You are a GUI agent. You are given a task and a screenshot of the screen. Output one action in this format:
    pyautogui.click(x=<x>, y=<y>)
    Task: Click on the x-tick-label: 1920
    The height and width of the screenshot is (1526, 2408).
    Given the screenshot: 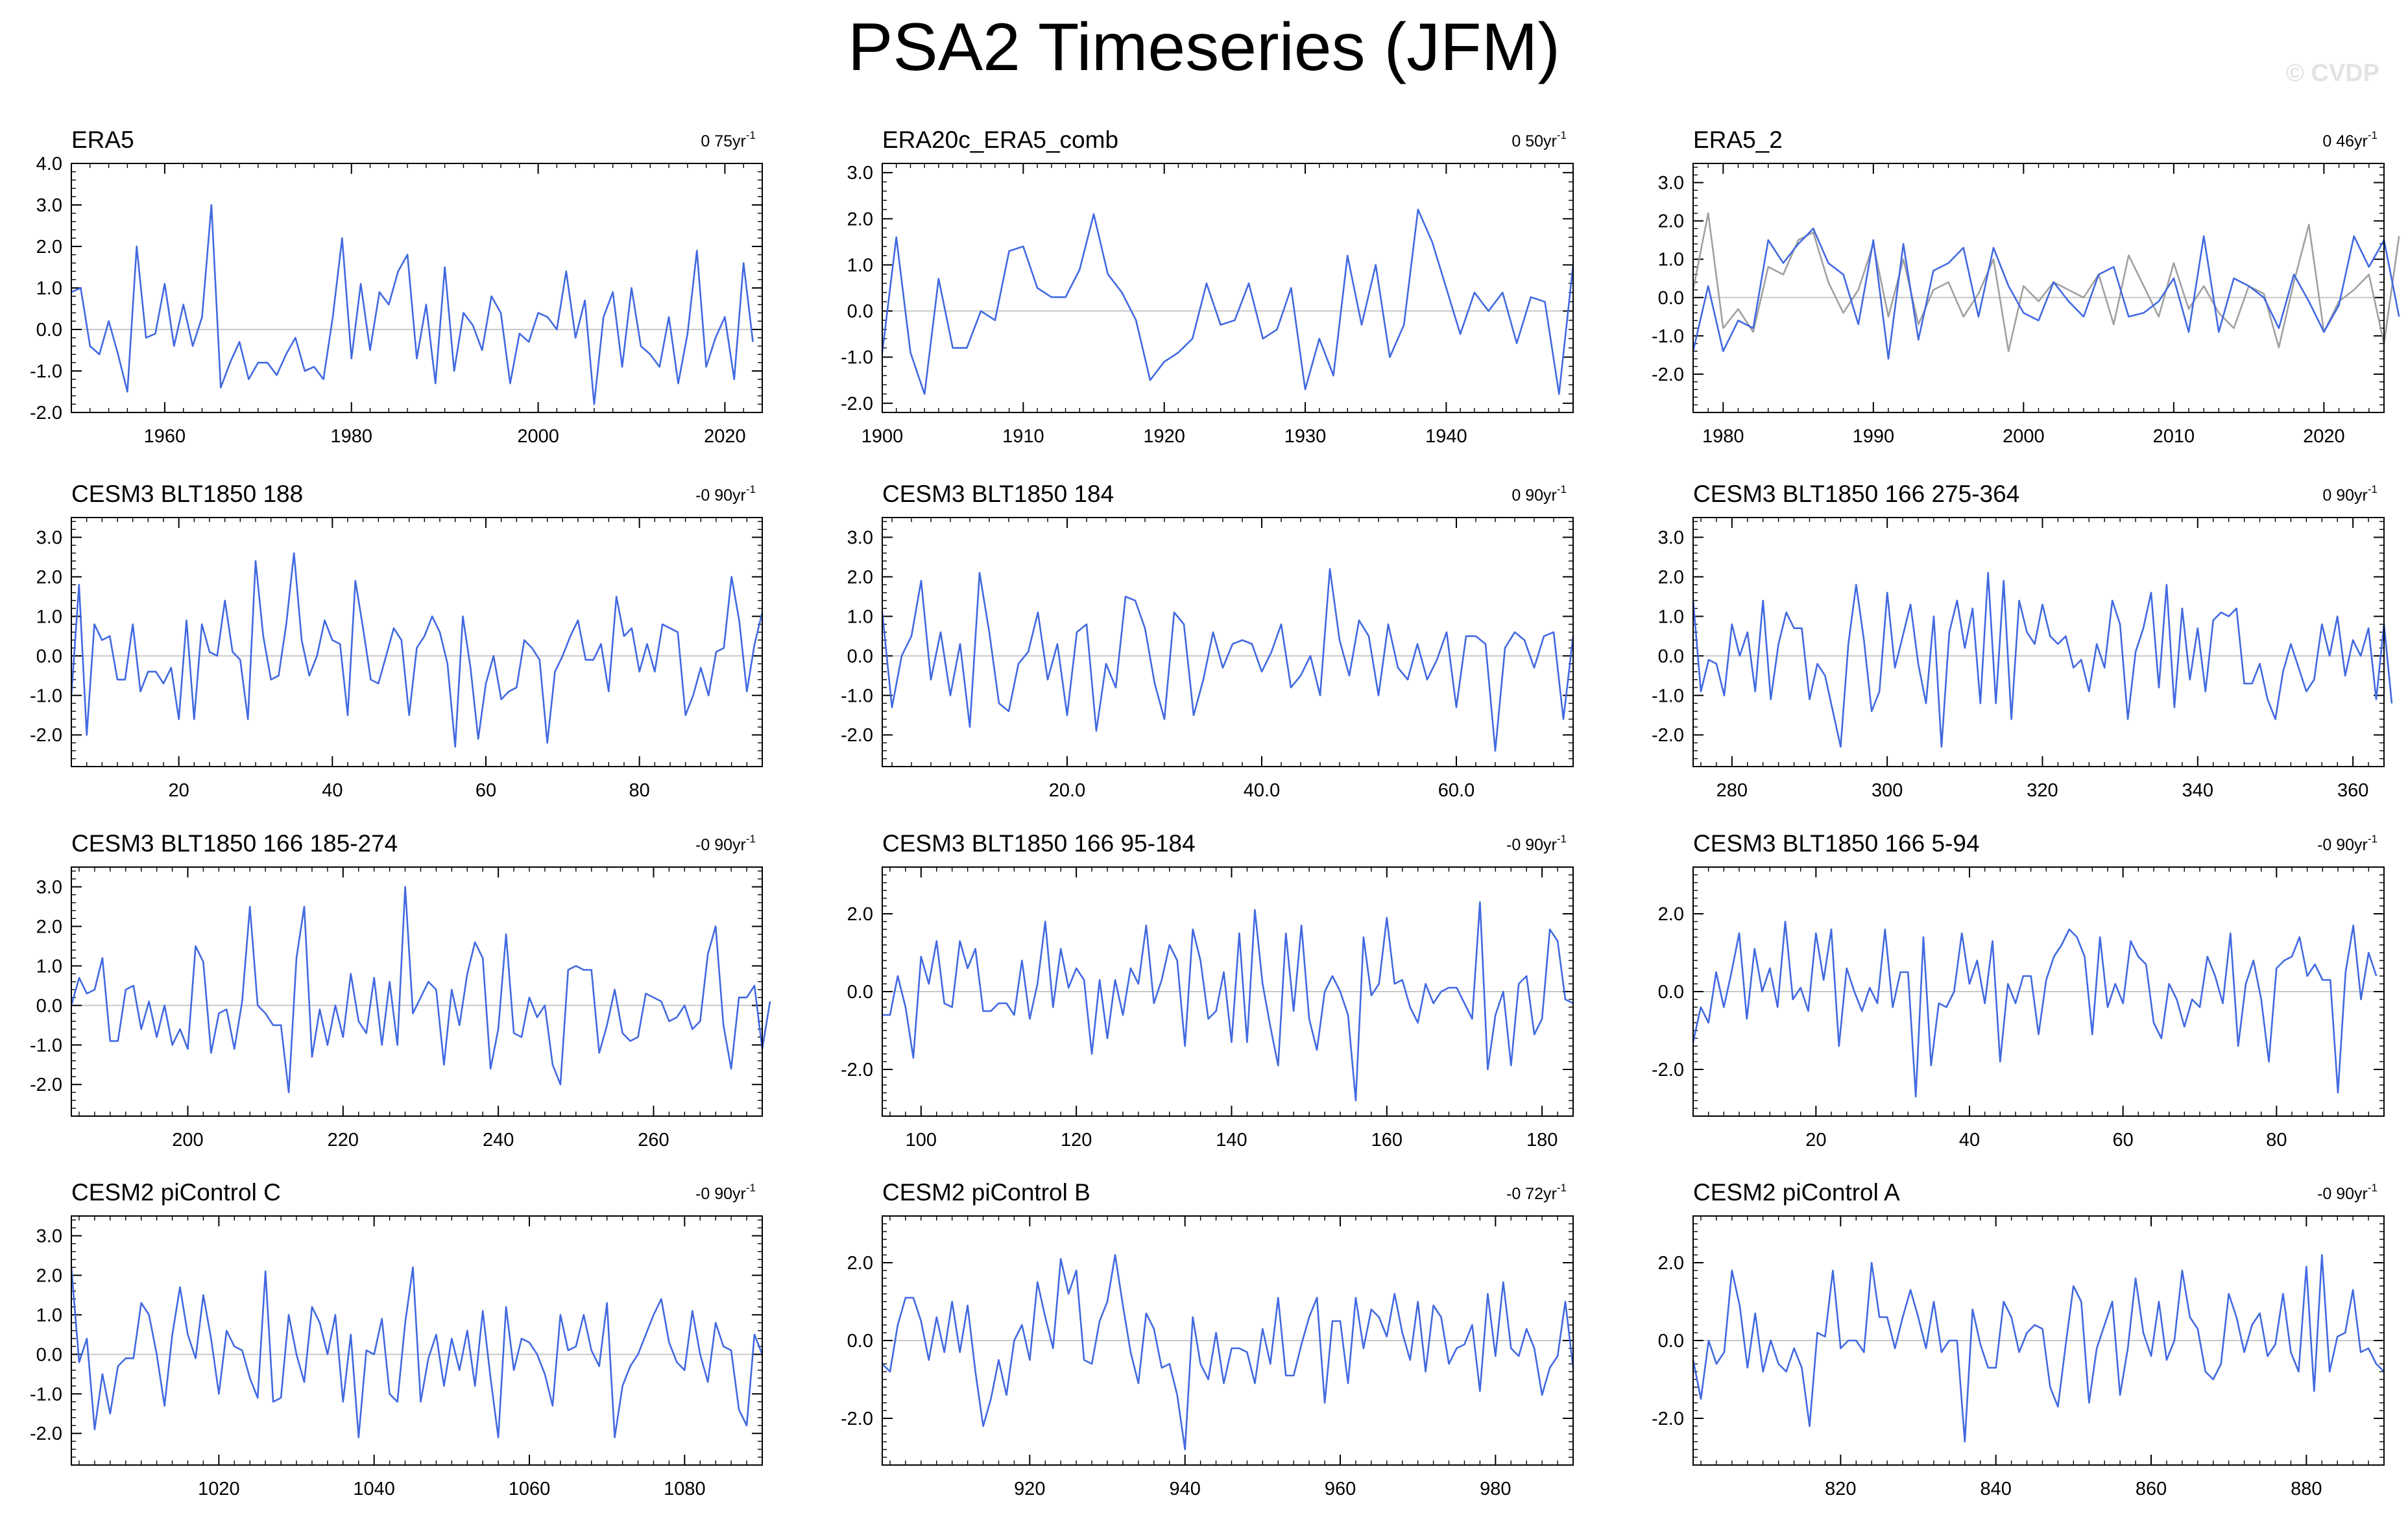 What is the action you would take?
    pyautogui.click(x=1164, y=436)
    